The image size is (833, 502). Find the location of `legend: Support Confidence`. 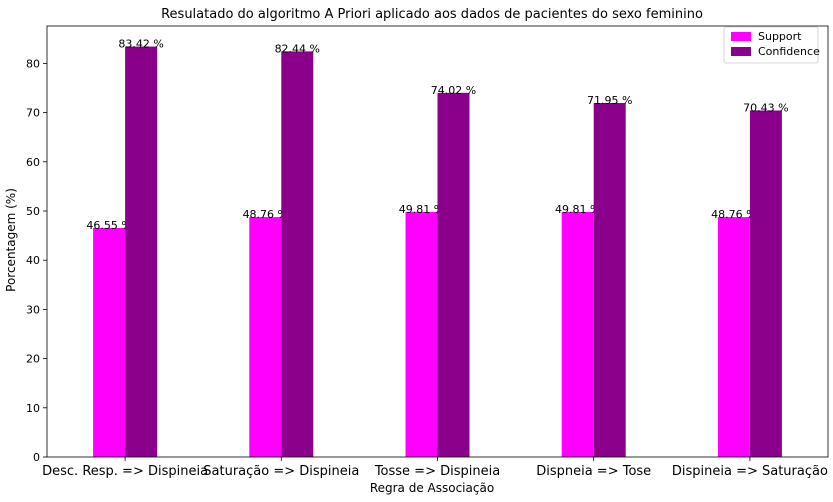

legend: Support Confidence is located at coordinates (771, 45).